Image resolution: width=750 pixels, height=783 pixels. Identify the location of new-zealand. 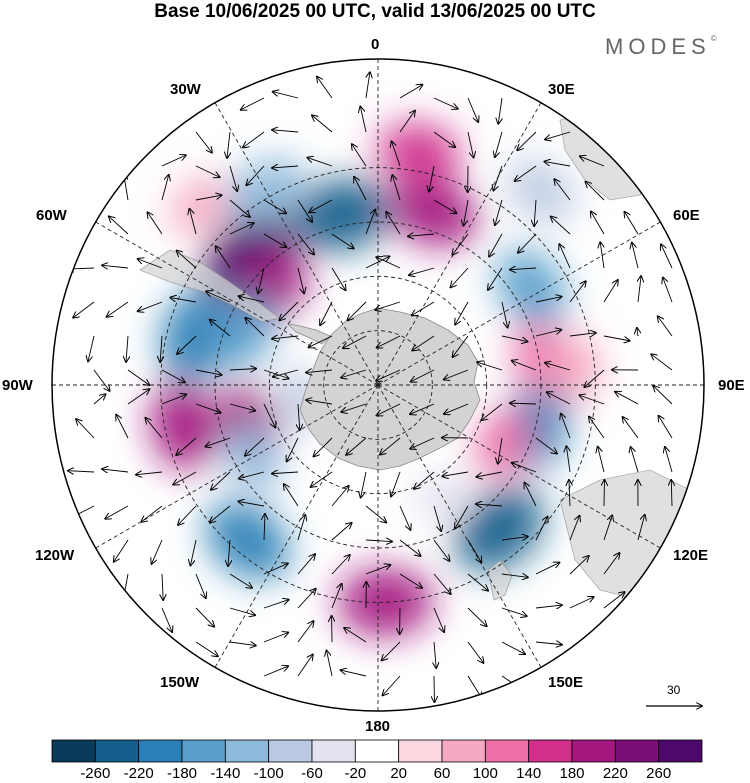
(500, 580).